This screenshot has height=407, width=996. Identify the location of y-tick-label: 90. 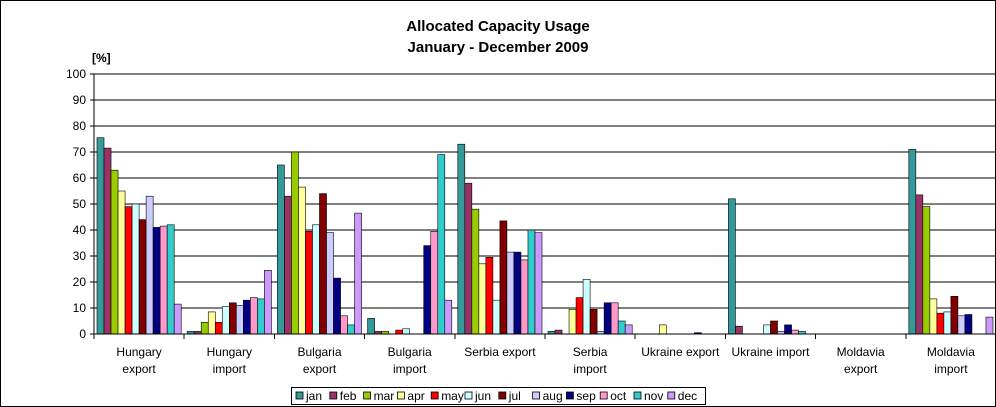
(80, 100).